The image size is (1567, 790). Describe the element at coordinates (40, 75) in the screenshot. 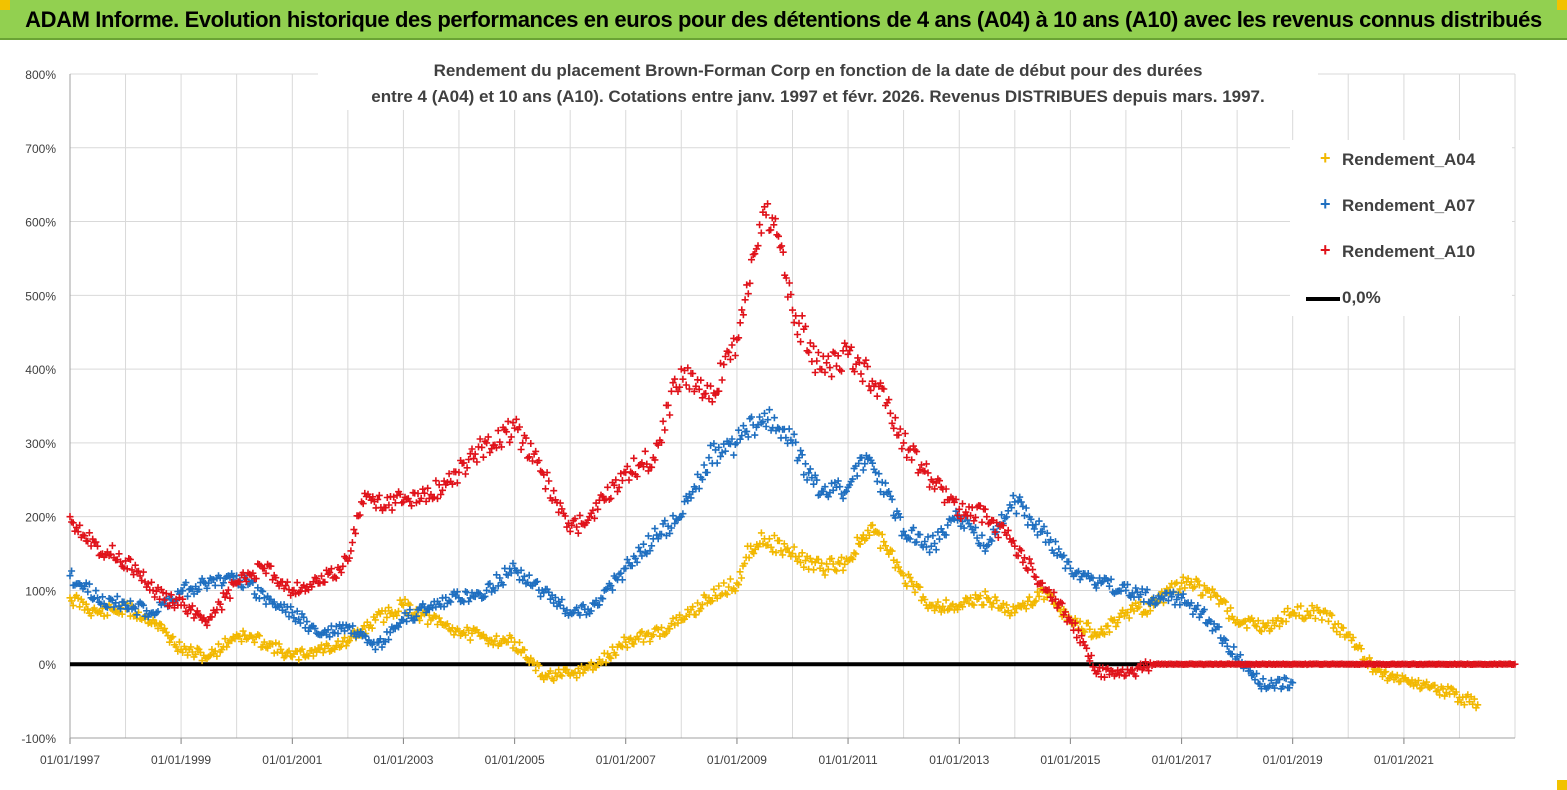

I see `y-tick-label: 800%` at that location.